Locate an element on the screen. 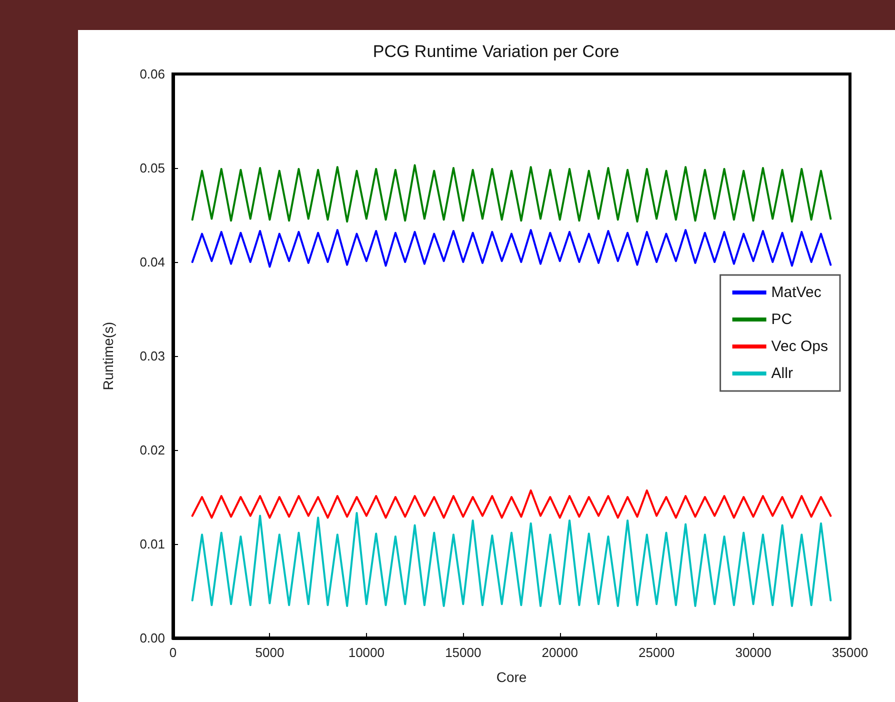  y-tick-label: 0.04 is located at coordinates (152, 262).